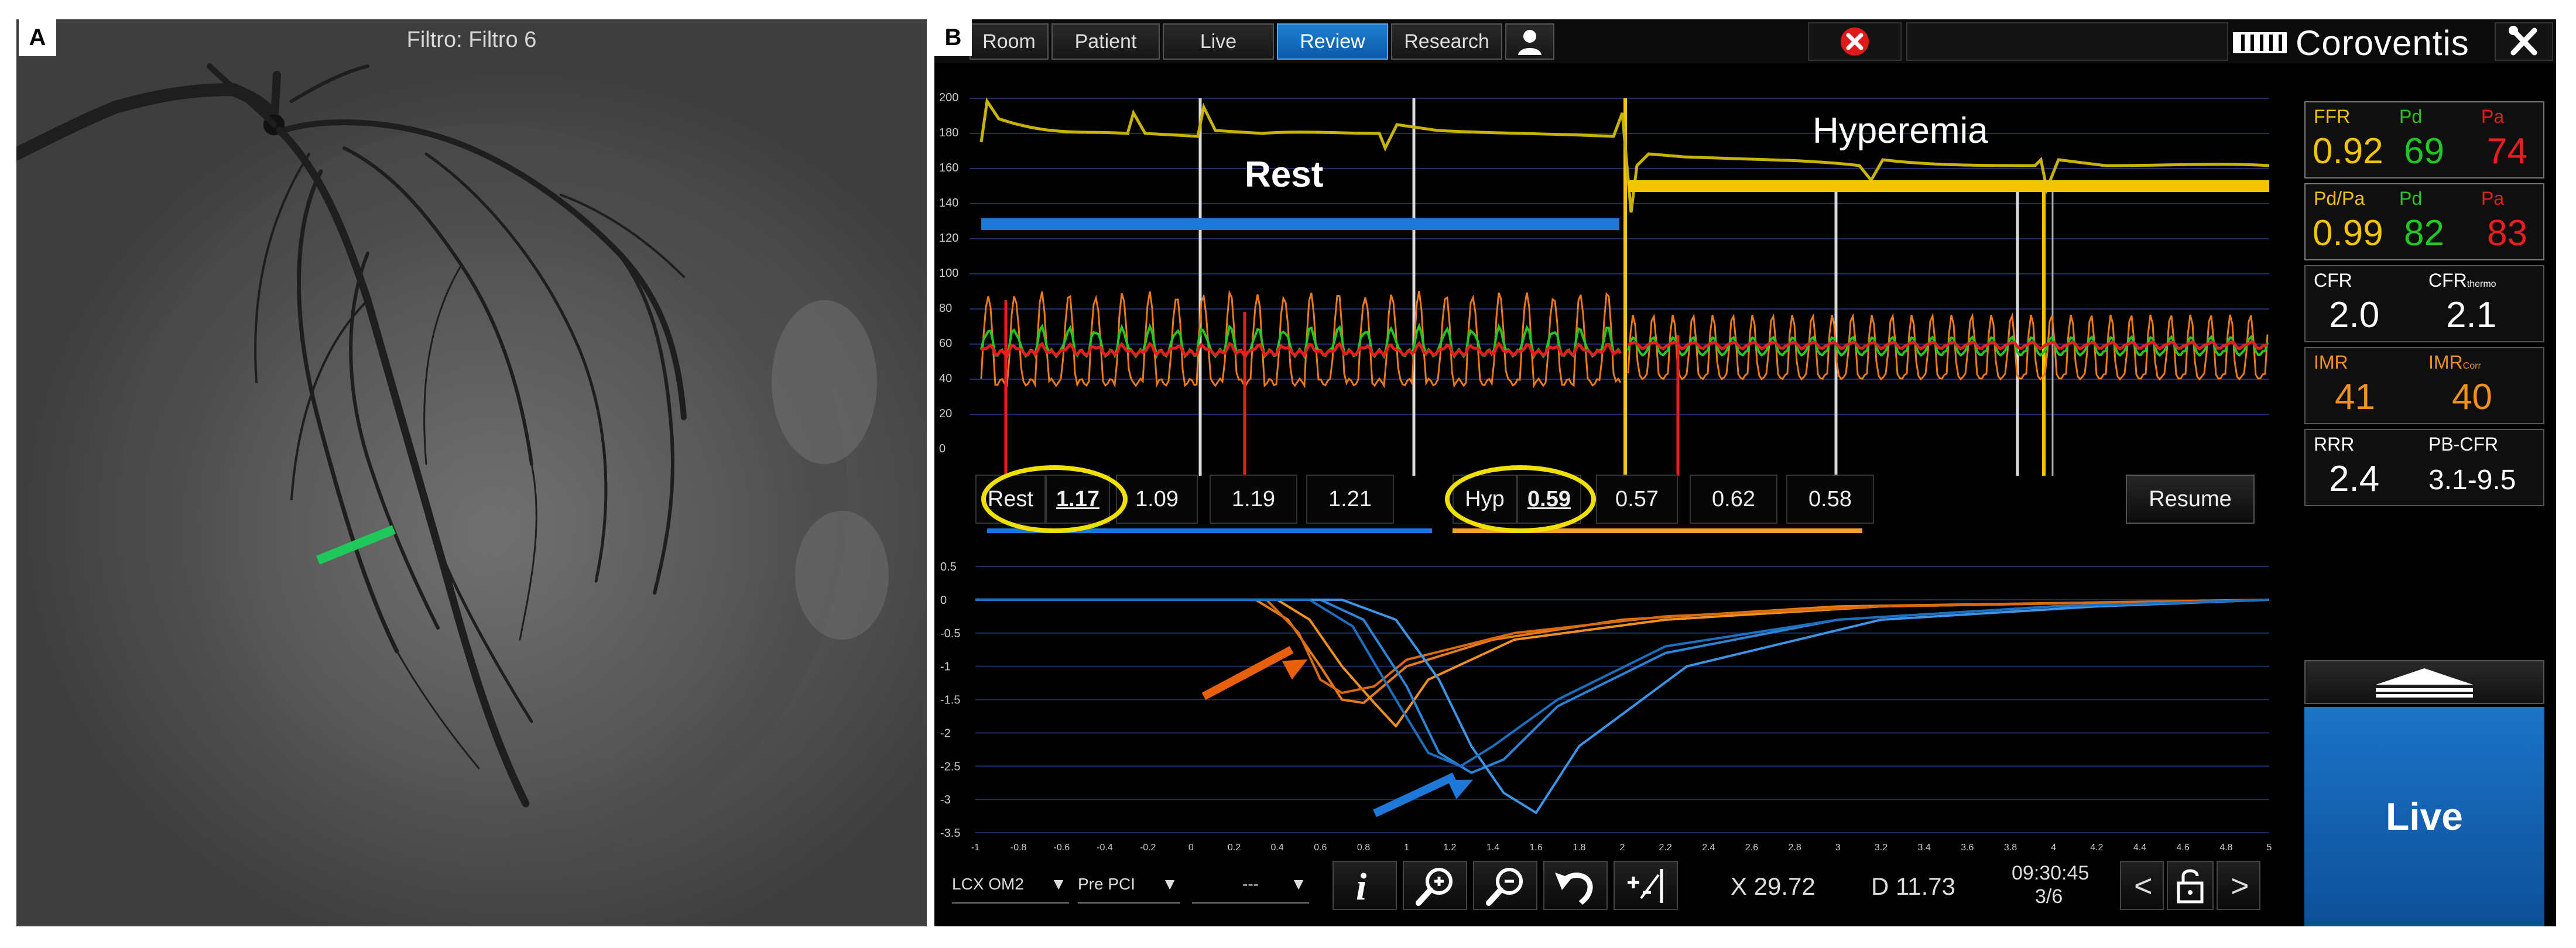  What do you see at coordinates (948, 97) in the screenshot?
I see `pressure-y-tick: 200` at bounding box center [948, 97].